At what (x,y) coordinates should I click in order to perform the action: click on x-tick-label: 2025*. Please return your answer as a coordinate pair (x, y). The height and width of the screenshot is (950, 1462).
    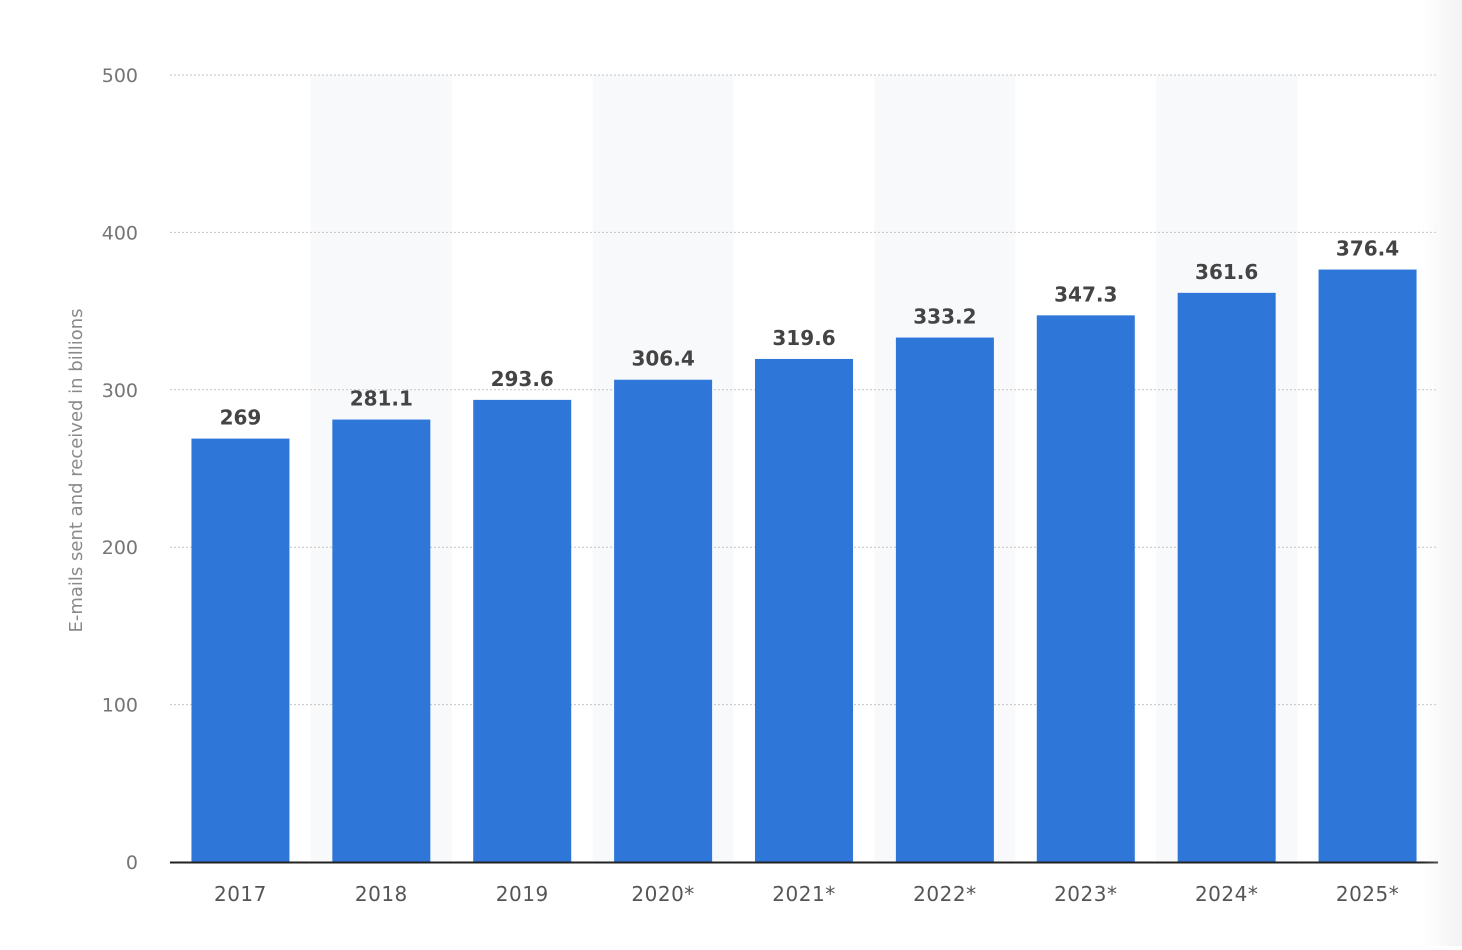
    Looking at the image, I should click on (1367, 894).